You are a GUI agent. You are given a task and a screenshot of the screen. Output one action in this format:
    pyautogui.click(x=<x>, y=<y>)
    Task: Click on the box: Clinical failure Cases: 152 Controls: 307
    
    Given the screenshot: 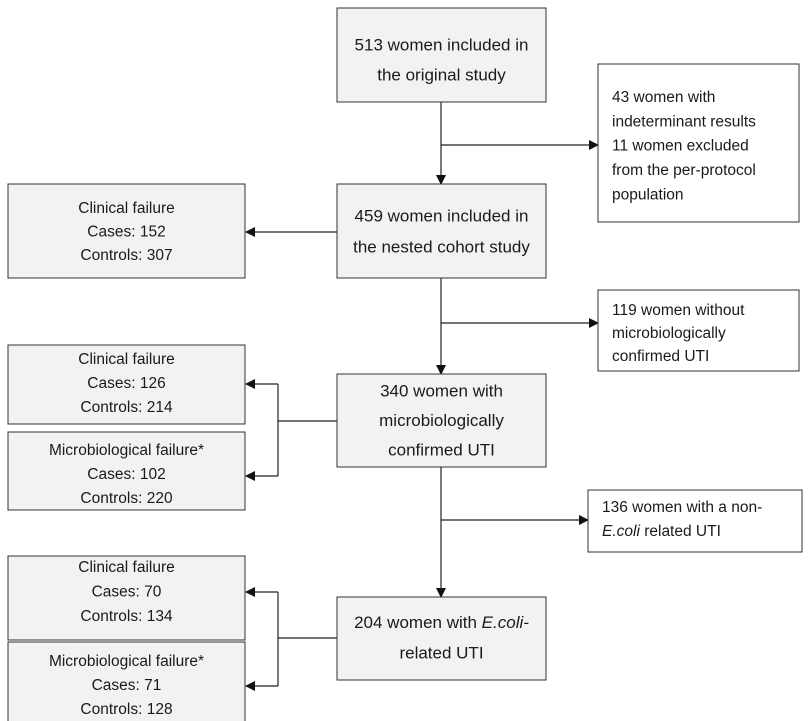 What is the action you would take?
    pyautogui.click(x=126, y=231)
    